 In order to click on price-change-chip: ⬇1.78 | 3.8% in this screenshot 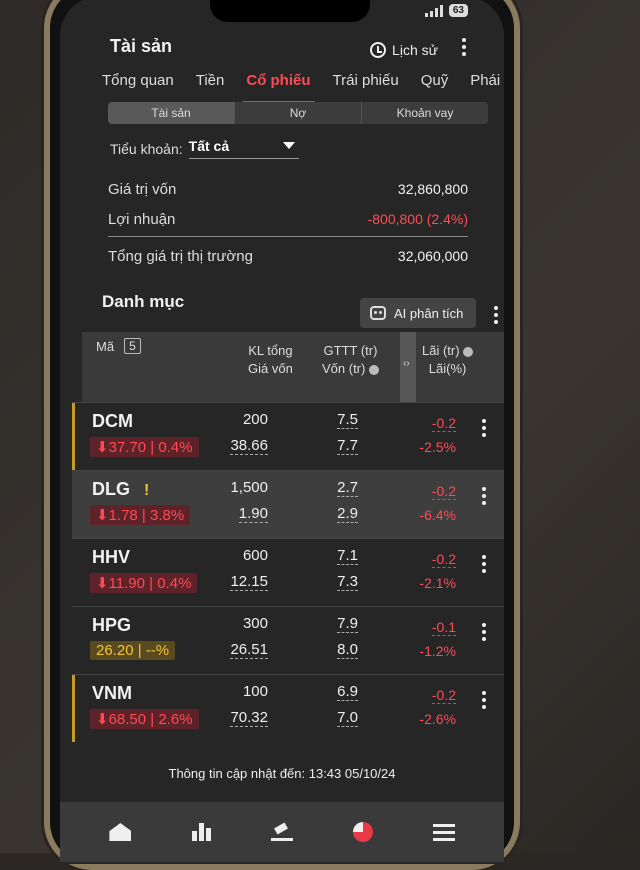, I will do `click(140, 515)`.